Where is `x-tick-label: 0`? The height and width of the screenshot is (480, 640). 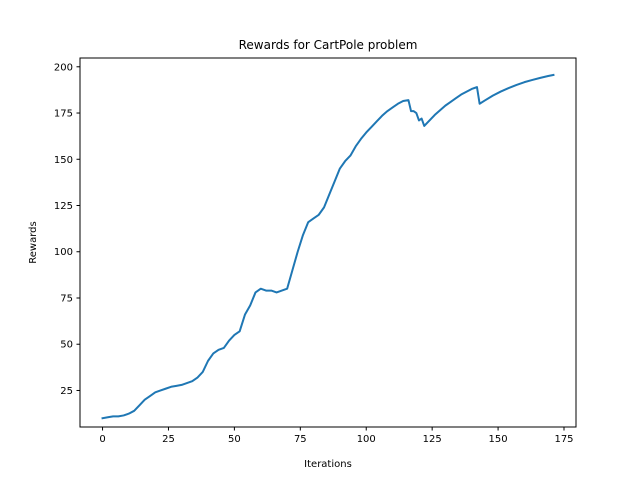 x-tick-label: 0 is located at coordinates (102, 439).